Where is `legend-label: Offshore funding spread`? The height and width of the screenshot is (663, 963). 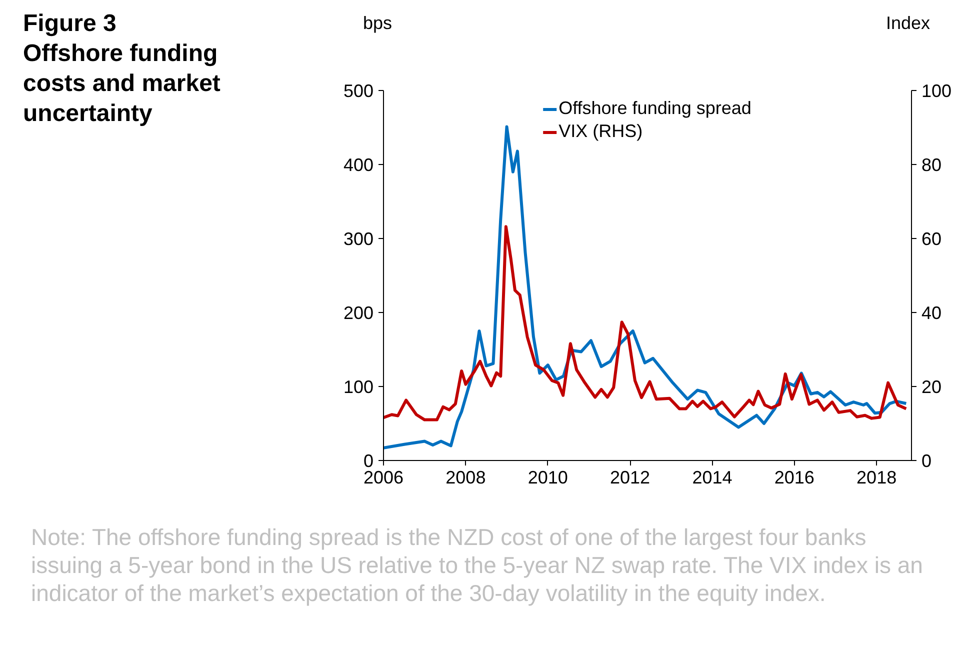
legend-label: Offshore funding spread is located at coordinates (655, 108).